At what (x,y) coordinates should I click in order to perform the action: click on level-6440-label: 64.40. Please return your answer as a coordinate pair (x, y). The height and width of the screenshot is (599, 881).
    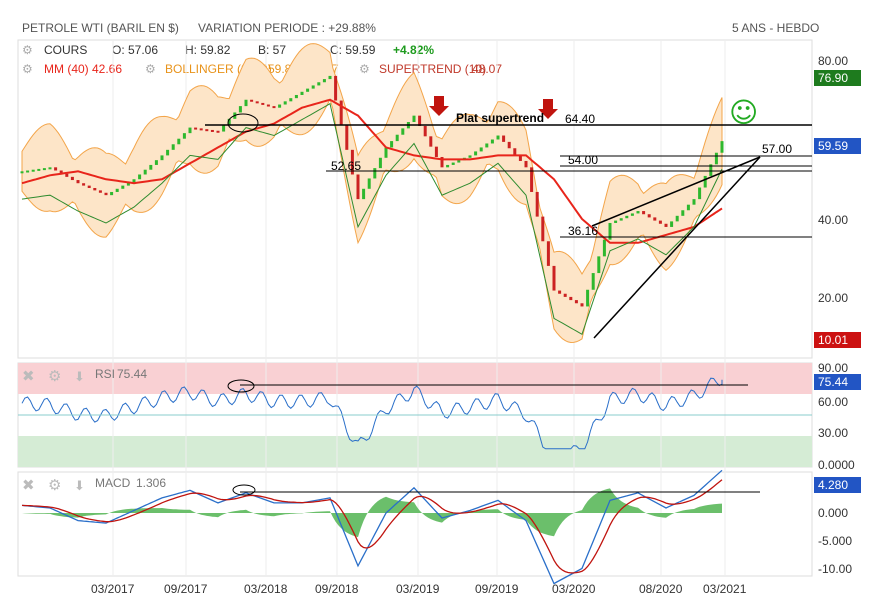
    Looking at the image, I should click on (580, 119).